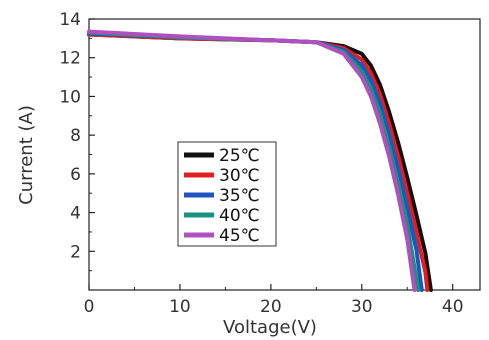 The height and width of the screenshot is (340, 489). What do you see at coordinates (75, 175) in the screenshot?
I see `y-tick-label: 6` at bounding box center [75, 175].